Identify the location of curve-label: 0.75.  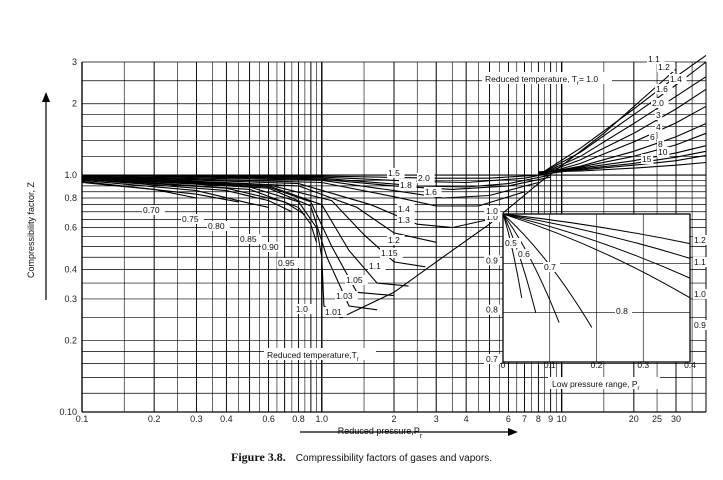
(190, 219).